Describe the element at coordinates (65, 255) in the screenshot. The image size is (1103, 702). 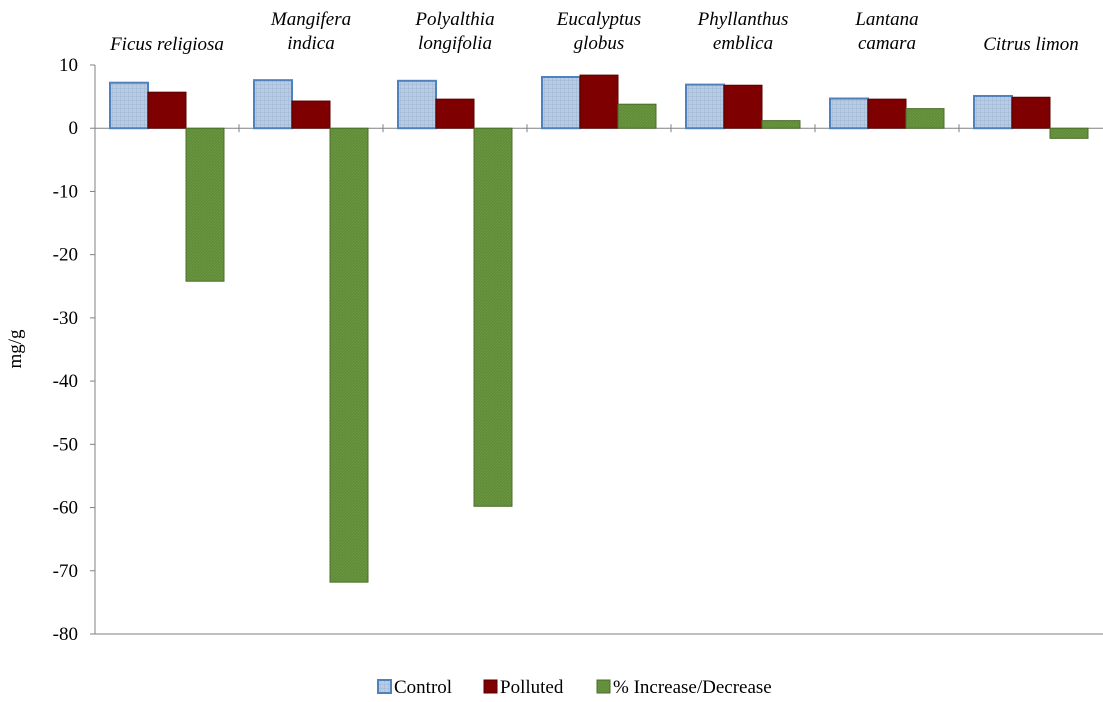
I see `y-tick-label: -20` at that location.